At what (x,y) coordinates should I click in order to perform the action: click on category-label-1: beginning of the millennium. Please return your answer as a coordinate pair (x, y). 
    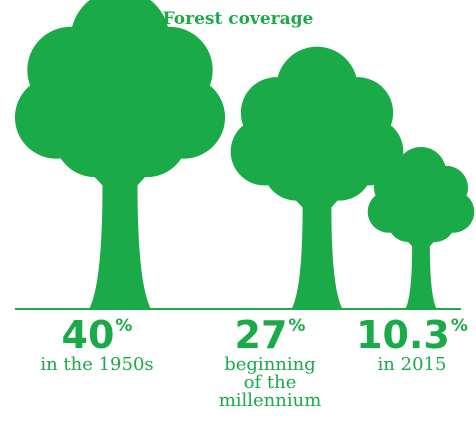
    Looking at the image, I should click on (270, 382).